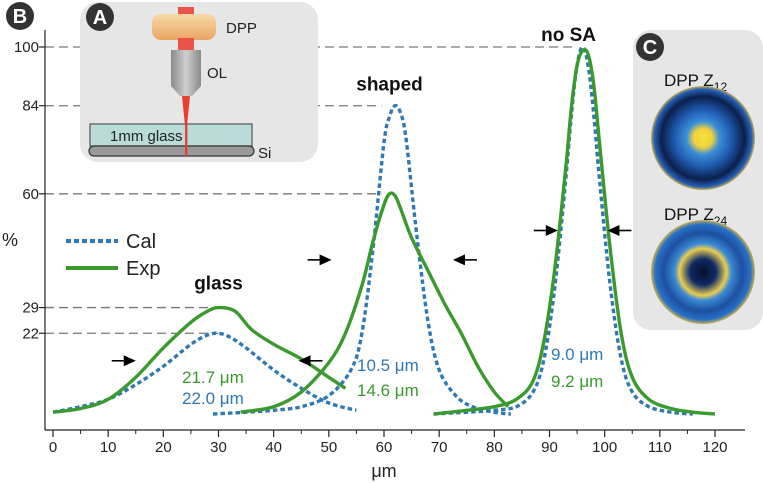  What do you see at coordinates (383, 471) in the screenshot?
I see `x-axis-title: μm` at bounding box center [383, 471].